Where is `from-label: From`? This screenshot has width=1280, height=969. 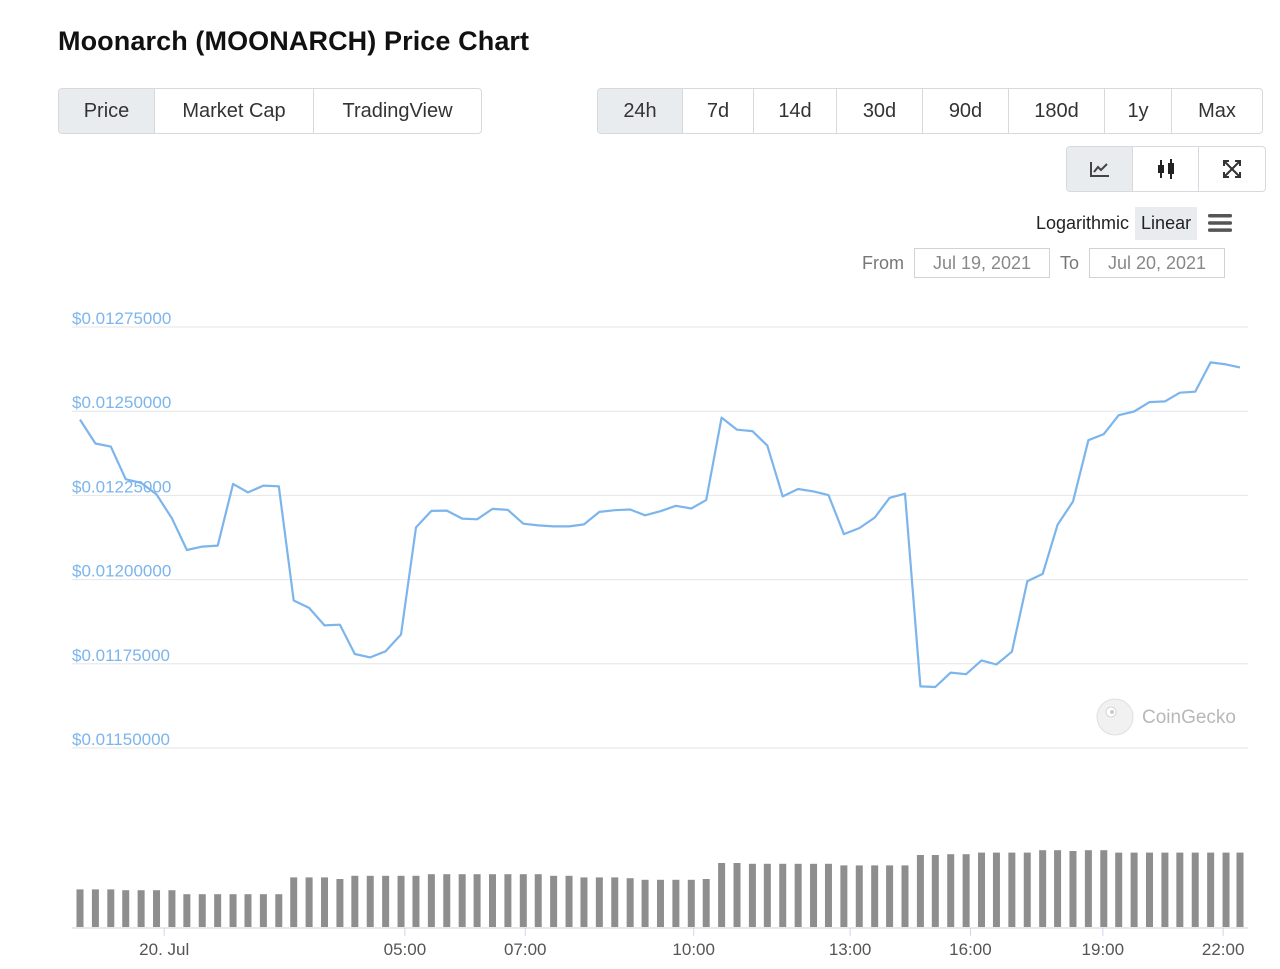 from-label: From is located at coordinates (883, 262).